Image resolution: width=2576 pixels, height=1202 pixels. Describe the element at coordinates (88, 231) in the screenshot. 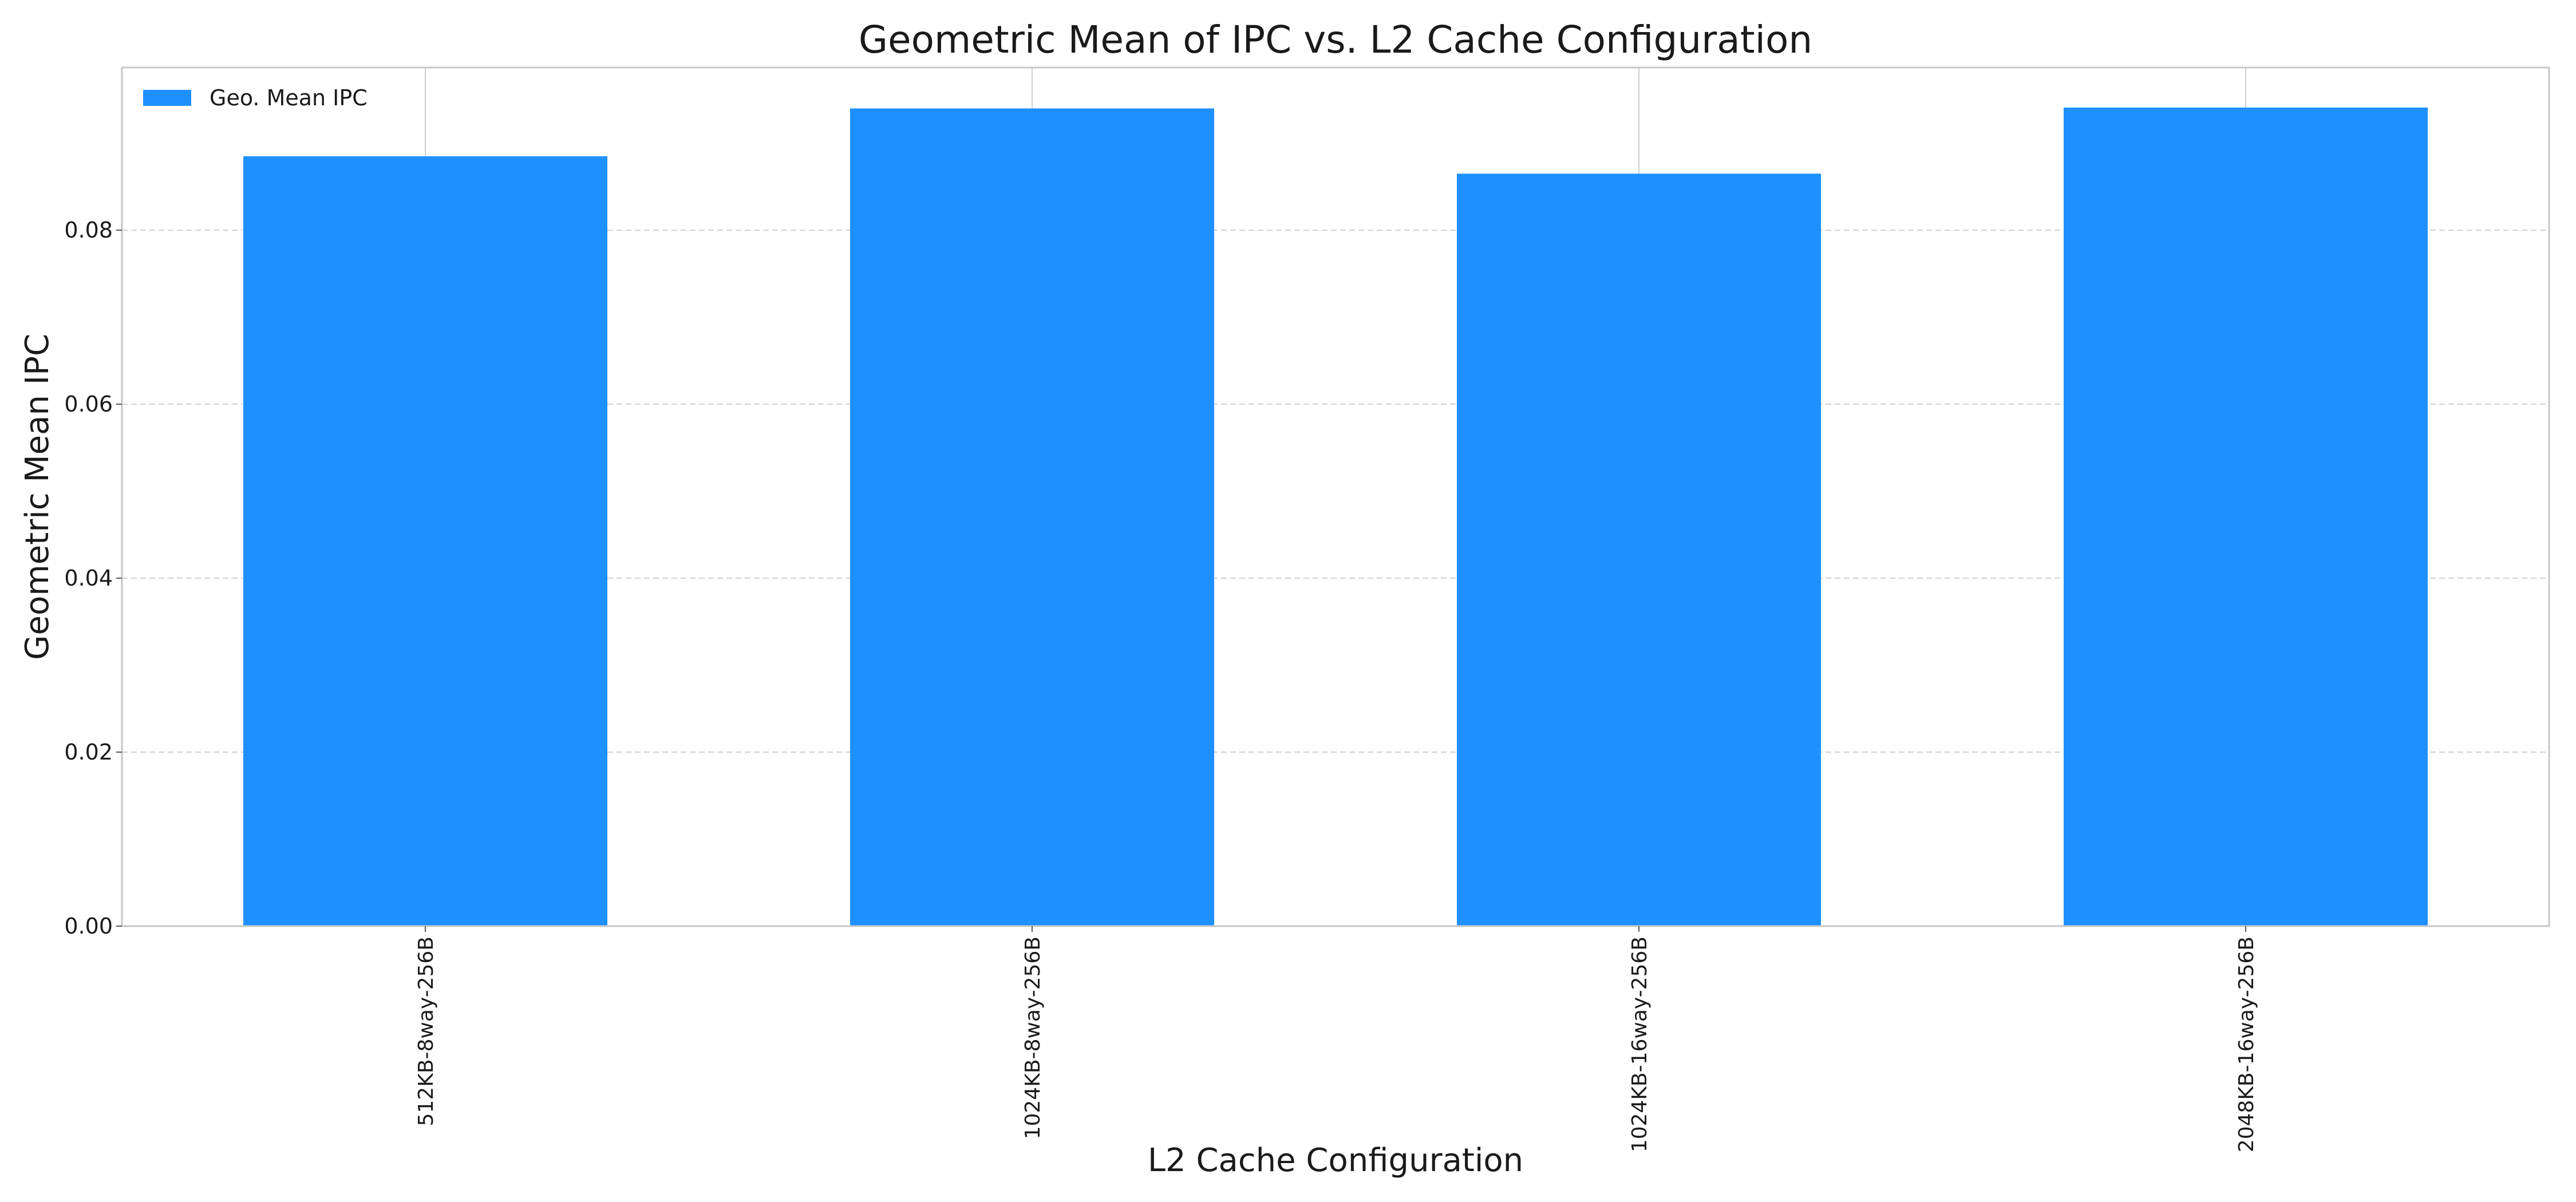

I see `y-tick-label-4: 0.08` at that location.